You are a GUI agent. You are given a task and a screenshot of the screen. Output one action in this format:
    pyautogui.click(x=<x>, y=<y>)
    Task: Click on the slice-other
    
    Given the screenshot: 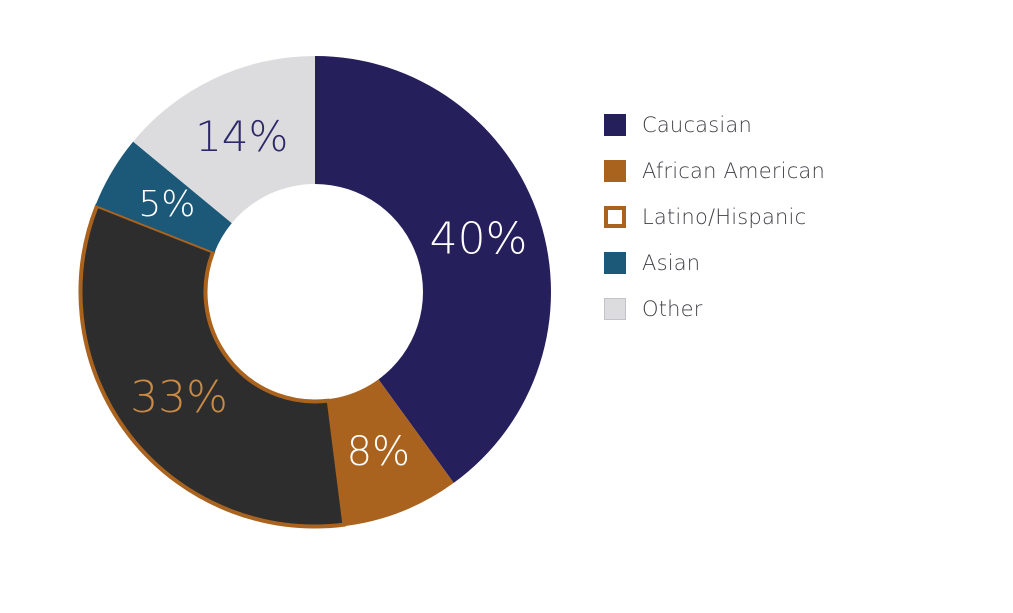 What is the action you would take?
    pyautogui.click(x=224, y=140)
    